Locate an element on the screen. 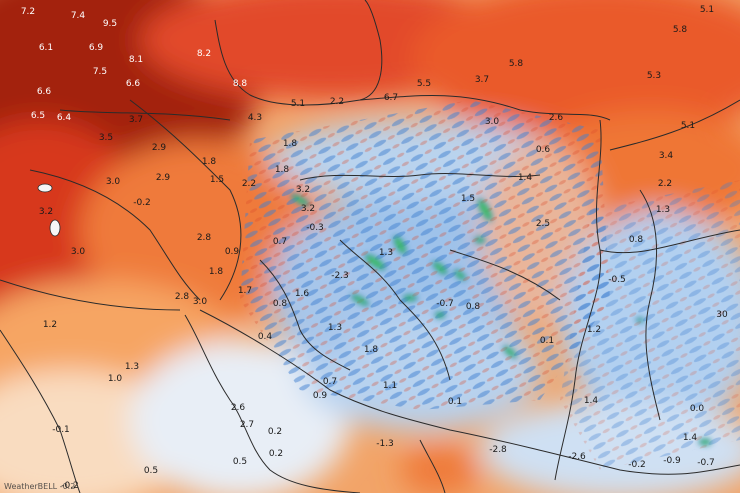 The width and height of the screenshot is (740, 493). iraq-border is located at coordinates (185, 200).